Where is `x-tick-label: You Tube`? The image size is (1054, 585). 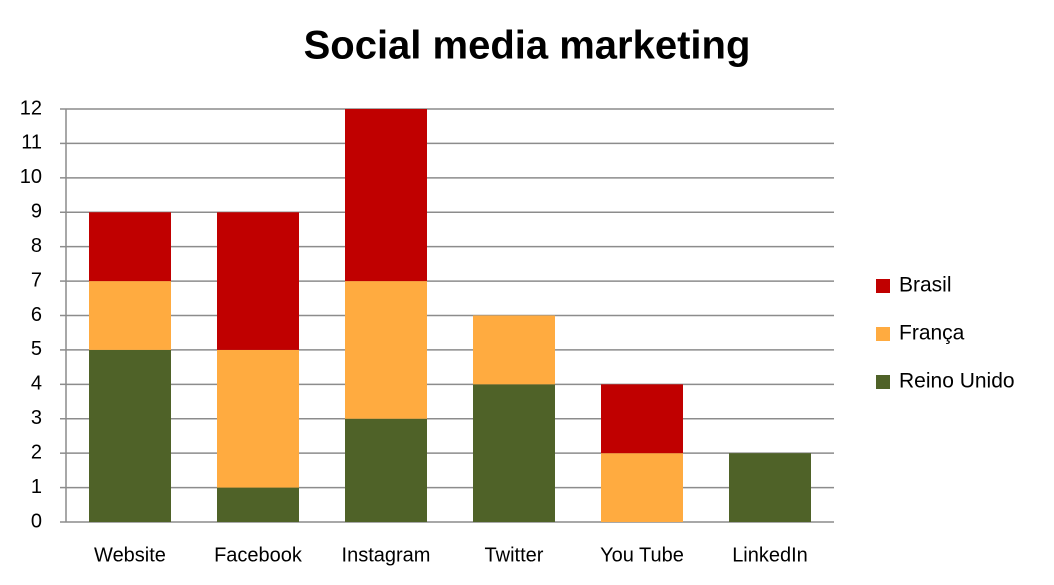 x-tick-label: You Tube is located at coordinates (642, 555).